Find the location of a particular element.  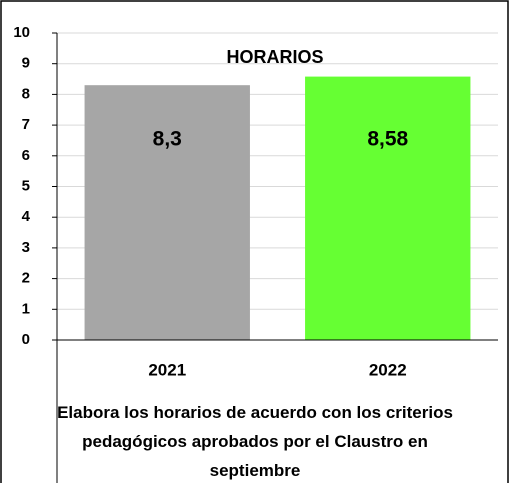

y-tick-label: 7 is located at coordinates (26, 124).